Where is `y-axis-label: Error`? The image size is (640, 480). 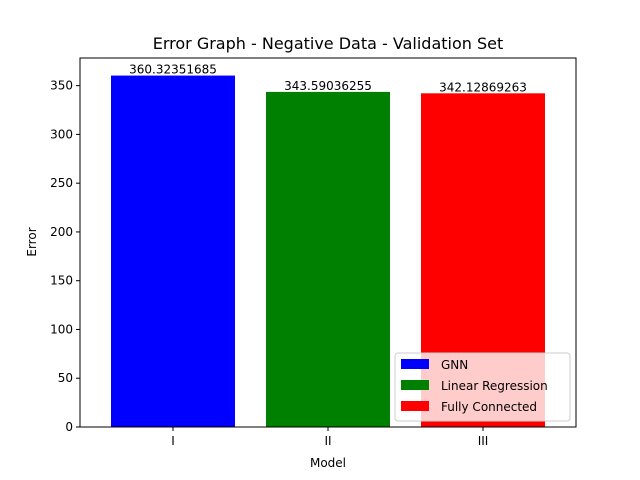 y-axis-label: Error is located at coordinates (32, 241).